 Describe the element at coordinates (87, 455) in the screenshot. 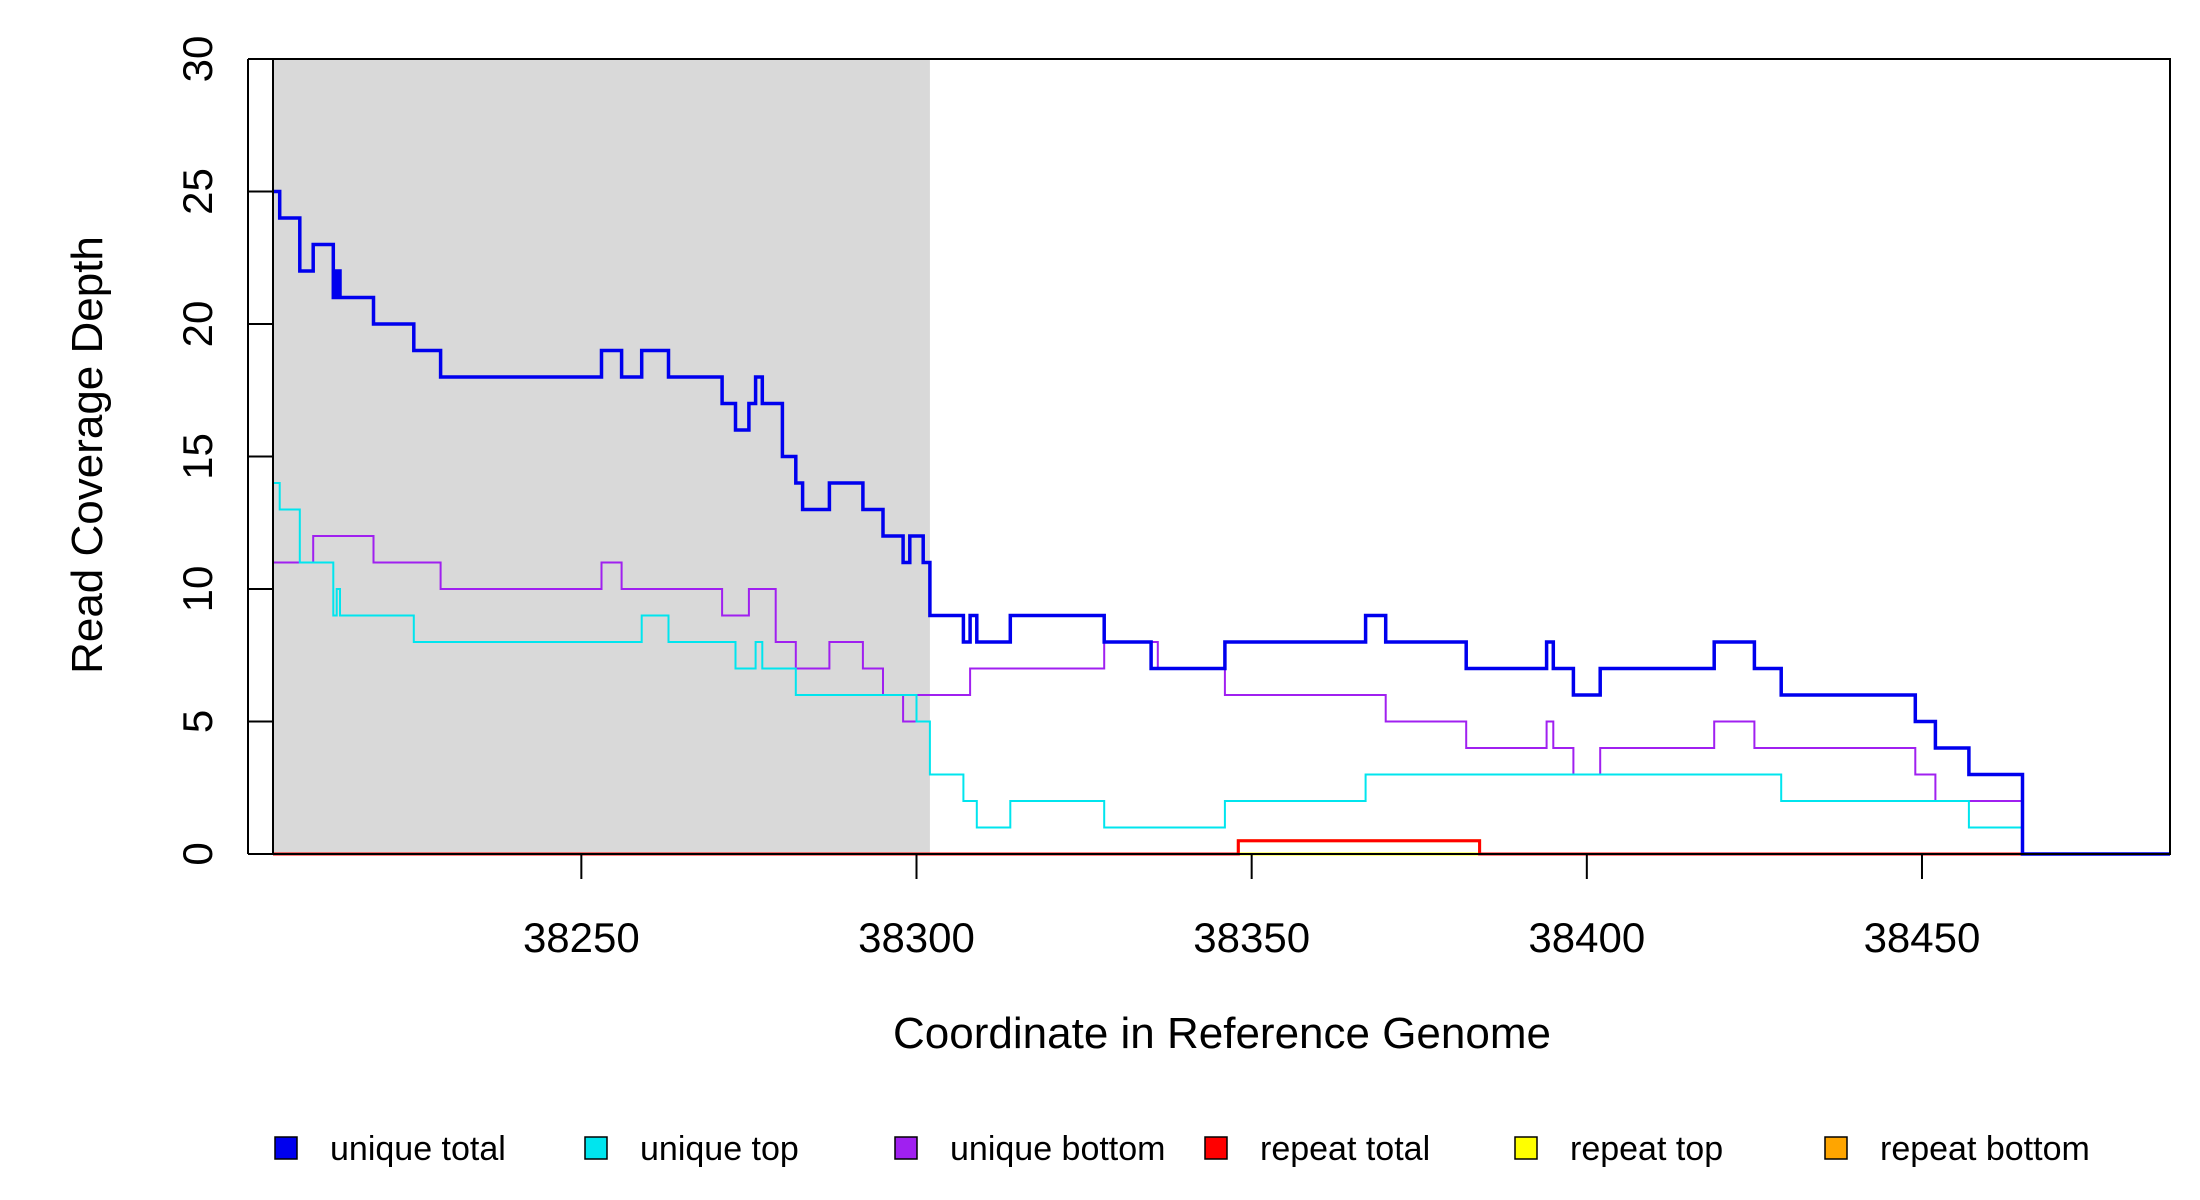

I see `y-axis-title: Read Coverage Depth` at that location.